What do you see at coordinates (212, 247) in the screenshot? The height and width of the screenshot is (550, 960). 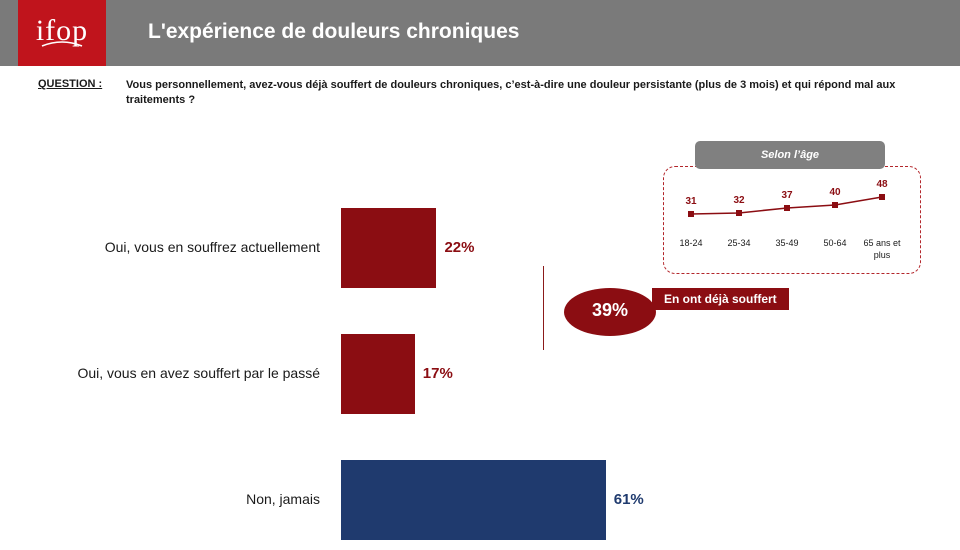 I see `bar-category-label: Oui, vous en souffrez actuellement` at bounding box center [212, 247].